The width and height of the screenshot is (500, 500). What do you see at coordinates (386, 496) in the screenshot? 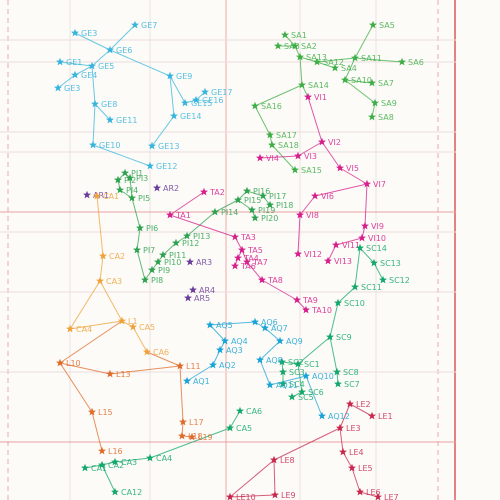
I see `star-le7: LE7` at bounding box center [386, 496].